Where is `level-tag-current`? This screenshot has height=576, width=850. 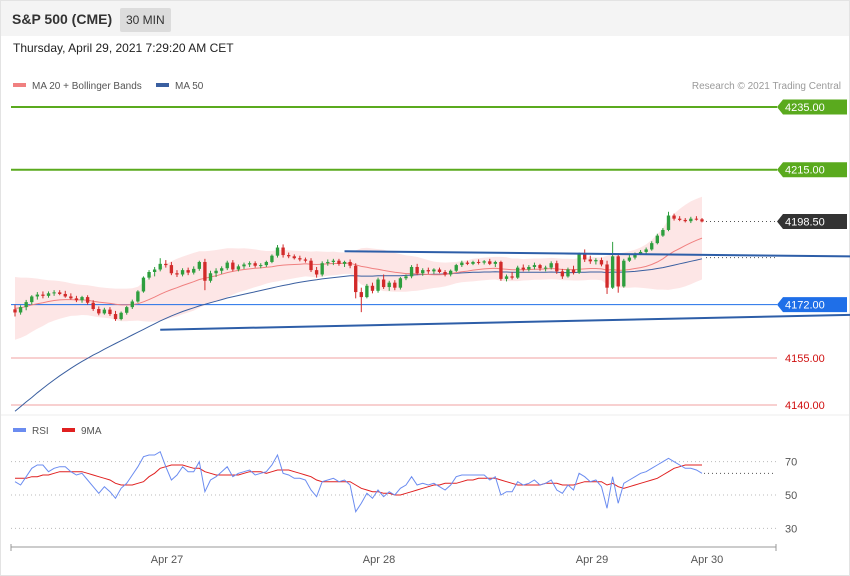
level-tag-current is located at coordinates (812, 221).